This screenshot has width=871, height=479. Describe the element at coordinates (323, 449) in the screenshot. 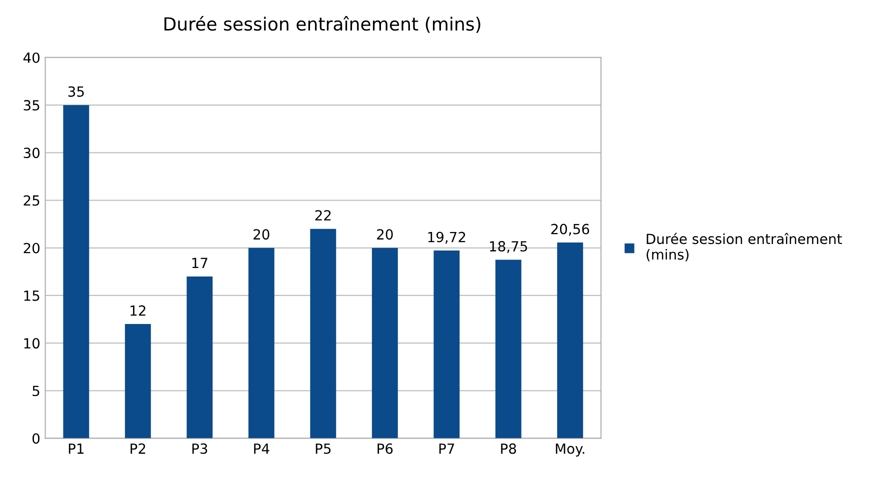

I see `x-tick-label: P5` at that location.